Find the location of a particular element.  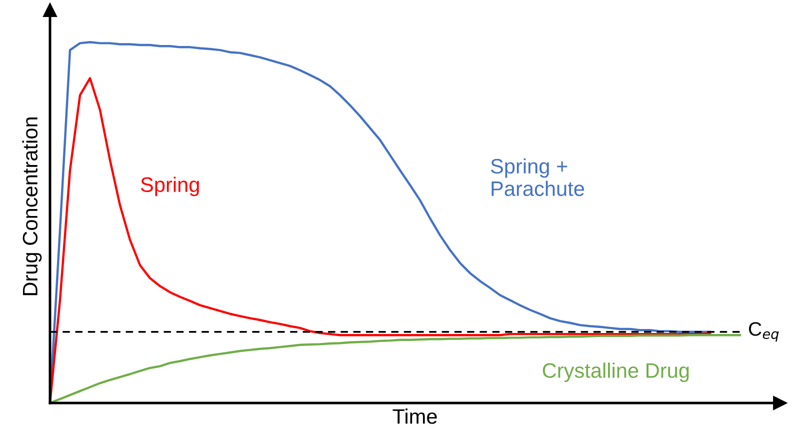

series-label: Crystalline Drug is located at coordinates (615, 372).